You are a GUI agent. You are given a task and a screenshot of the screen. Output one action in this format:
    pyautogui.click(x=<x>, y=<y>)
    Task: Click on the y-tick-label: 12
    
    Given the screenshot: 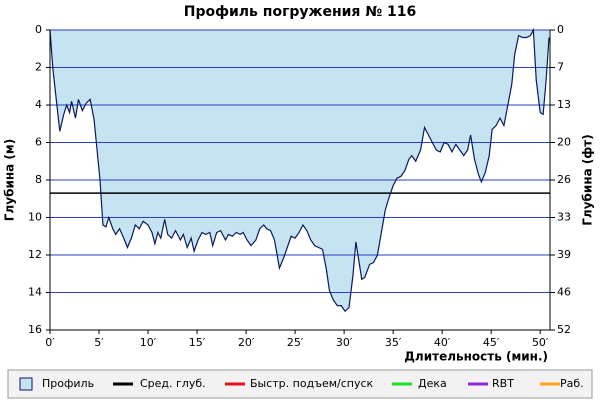 What is the action you would take?
    pyautogui.click(x=35, y=254)
    